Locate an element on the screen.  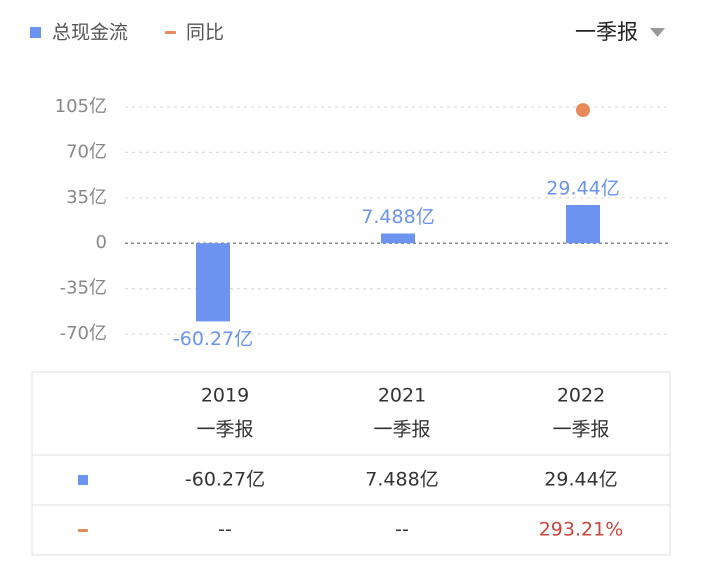
dropdown-arrow is located at coordinates (657, 32).